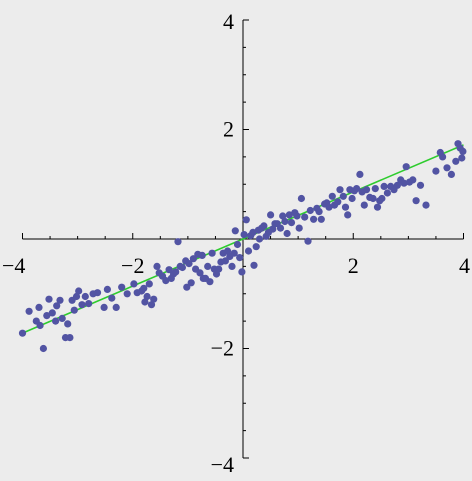 This screenshot has height=481, width=472. I want to click on y-tick-label: 2, so click(228, 129).